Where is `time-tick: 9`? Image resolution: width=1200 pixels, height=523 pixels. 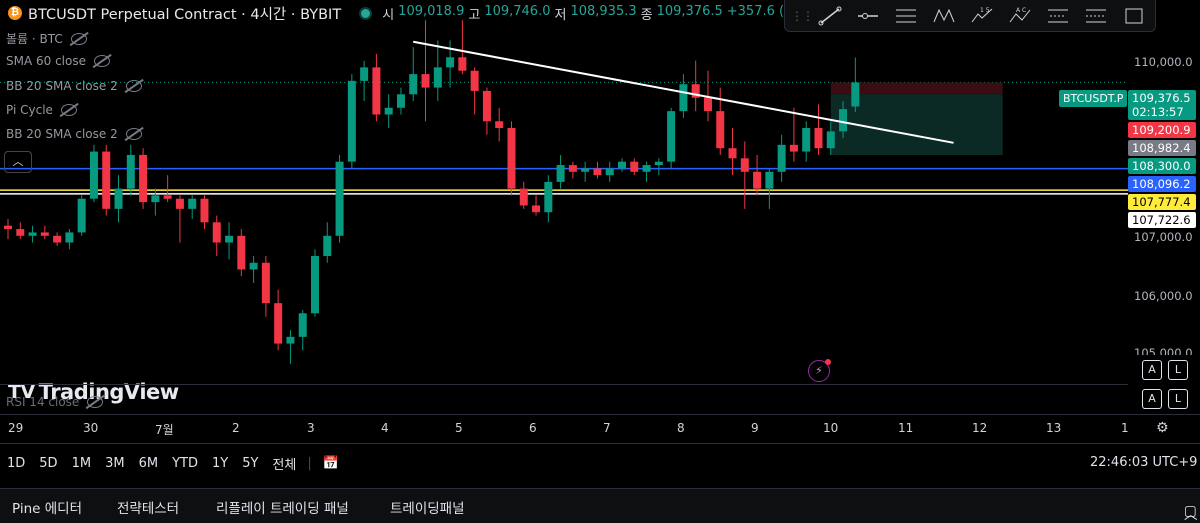
time-tick: 9 is located at coordinates (755, 428).